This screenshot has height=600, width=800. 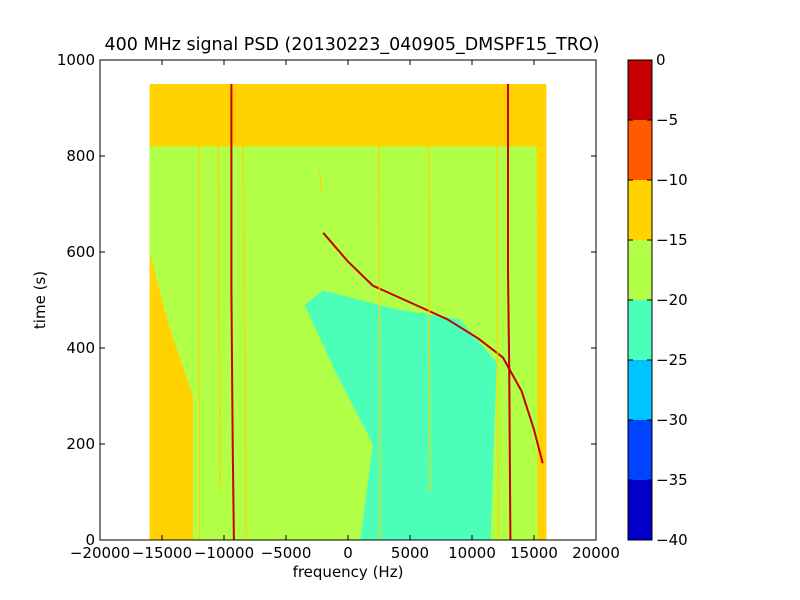 What do you see at coordinates (90, 540) in the screenshot?
I see `y-tick-label: 0` at bounding box center [90, 540].